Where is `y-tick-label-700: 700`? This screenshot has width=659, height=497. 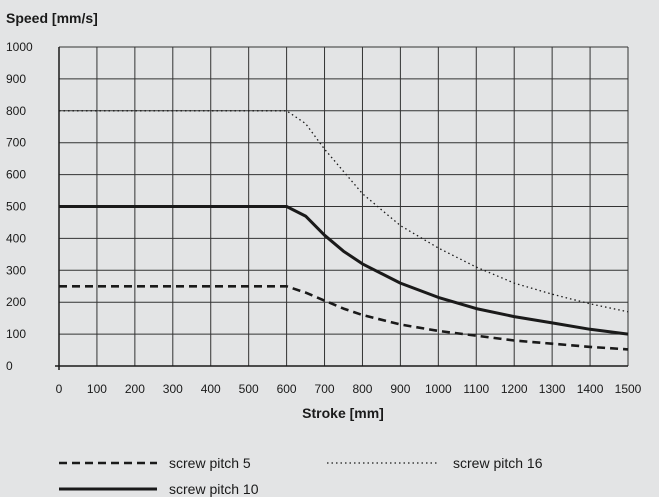 y-tick-label-700: 700 is located at coordinates (16, 143).